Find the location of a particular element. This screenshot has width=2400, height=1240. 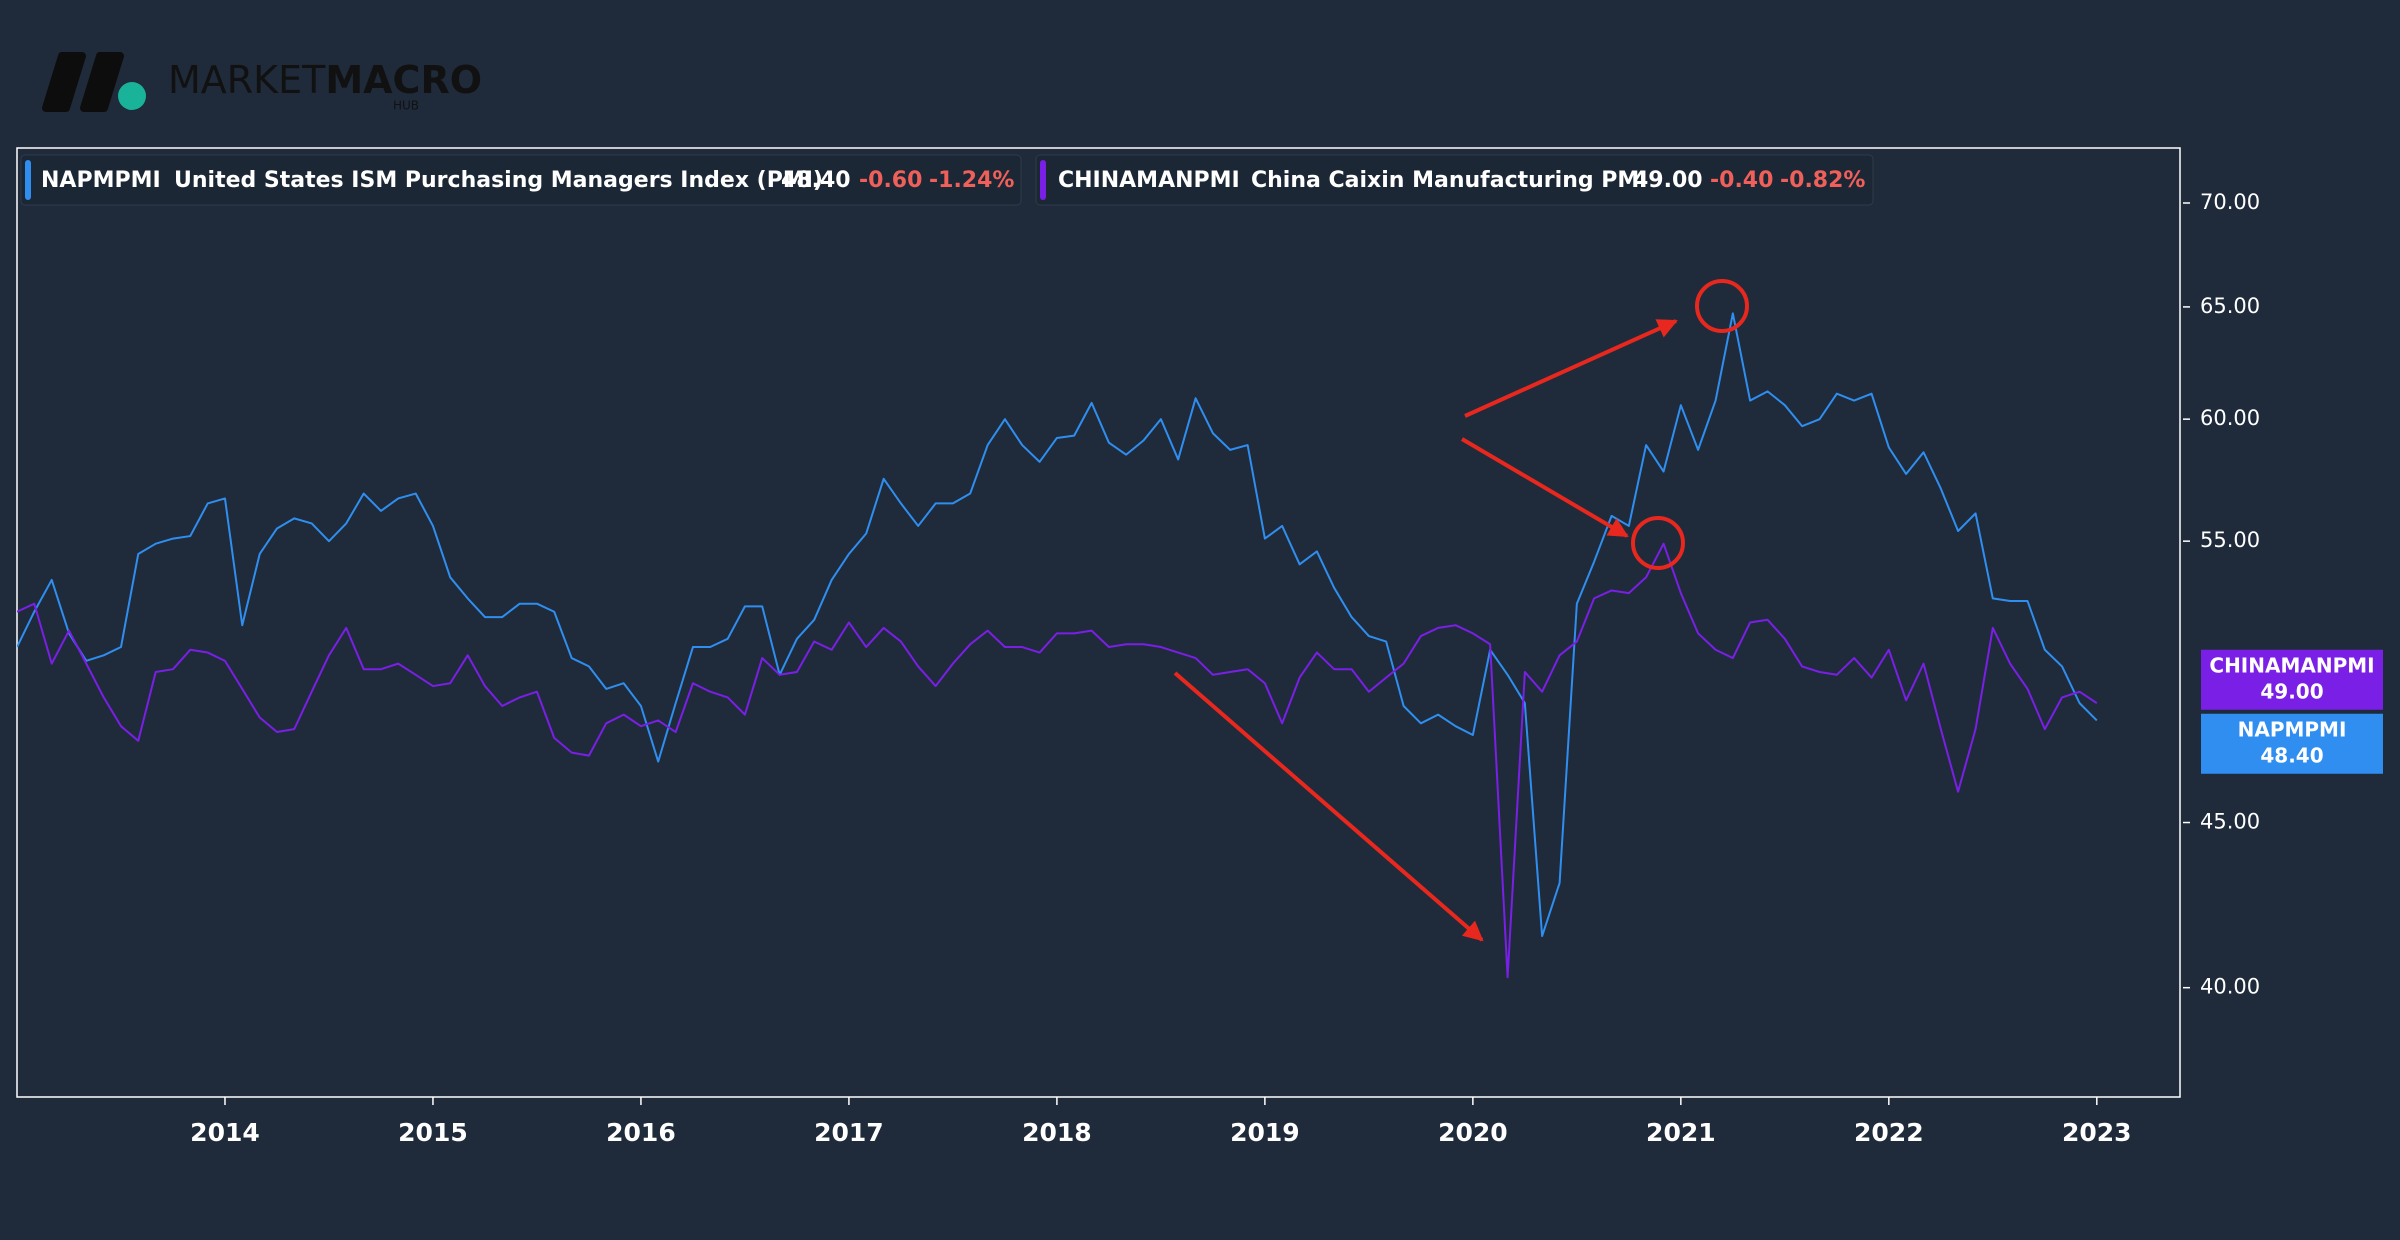

x-tick-label: 2020 is located at coordinates (1473, 1132).